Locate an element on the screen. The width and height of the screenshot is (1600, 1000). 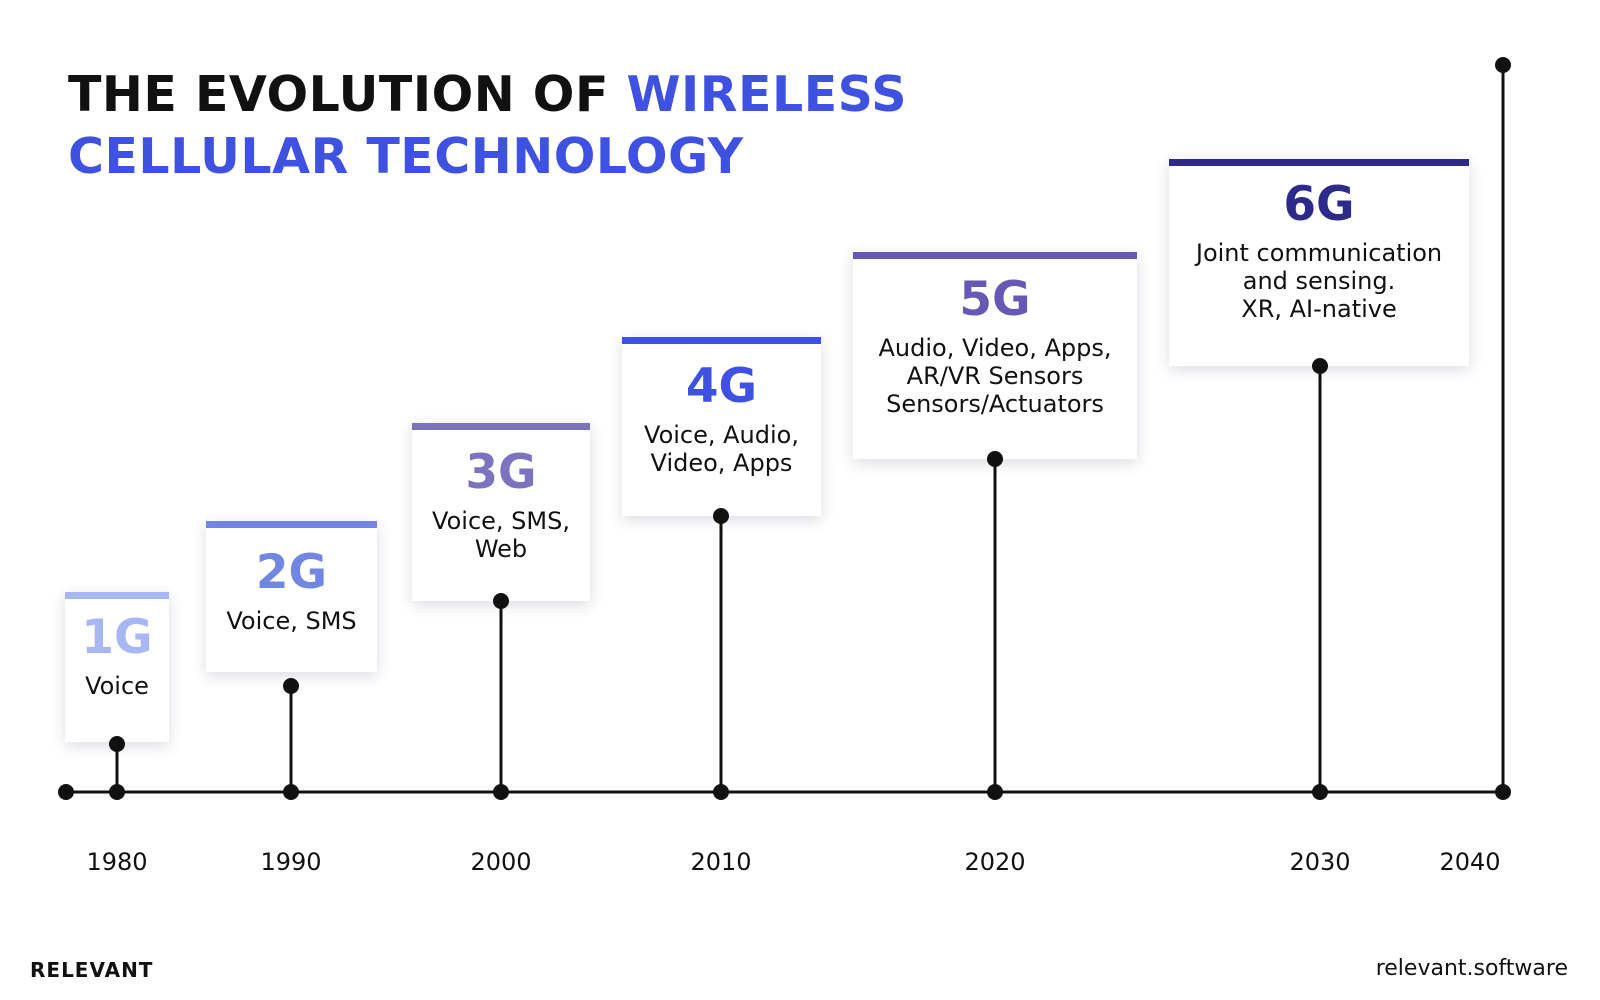
axis-dot-1g is located at coordinates (117, 792).